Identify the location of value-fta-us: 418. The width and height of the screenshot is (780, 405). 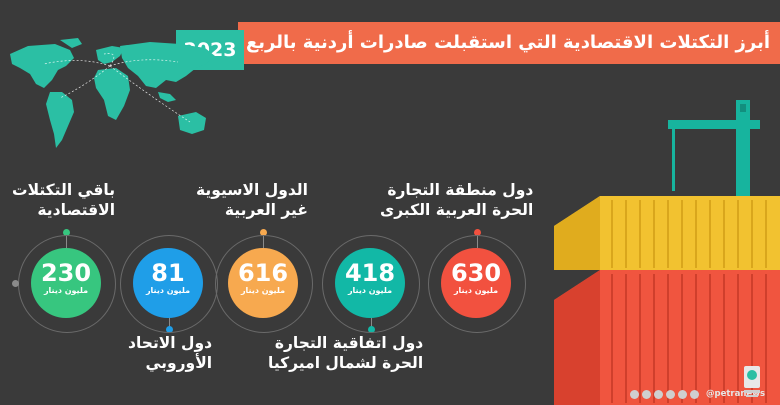
(370, 273).